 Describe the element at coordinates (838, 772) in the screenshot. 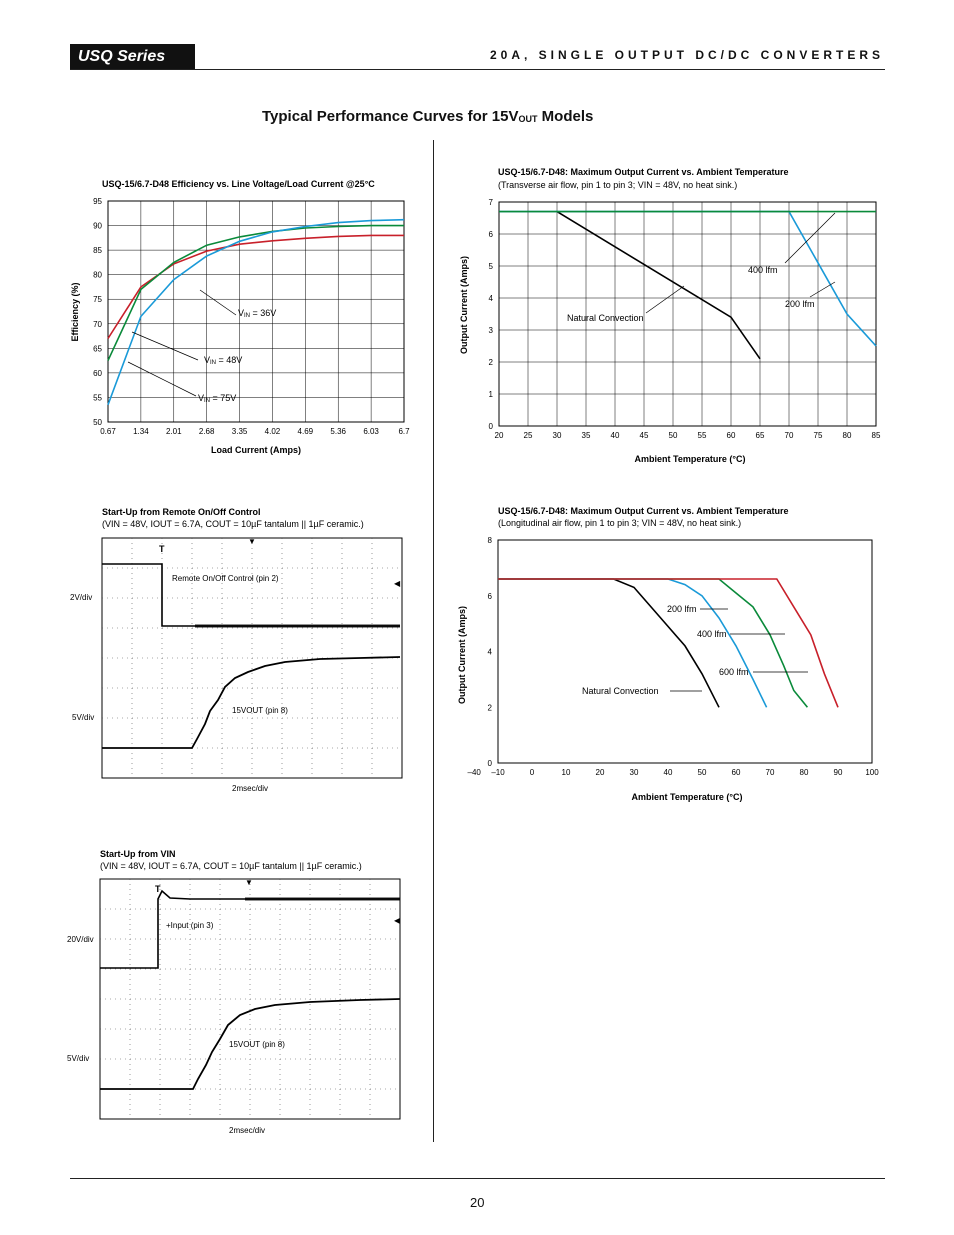

I see `x-tick-label: 90` at that location.